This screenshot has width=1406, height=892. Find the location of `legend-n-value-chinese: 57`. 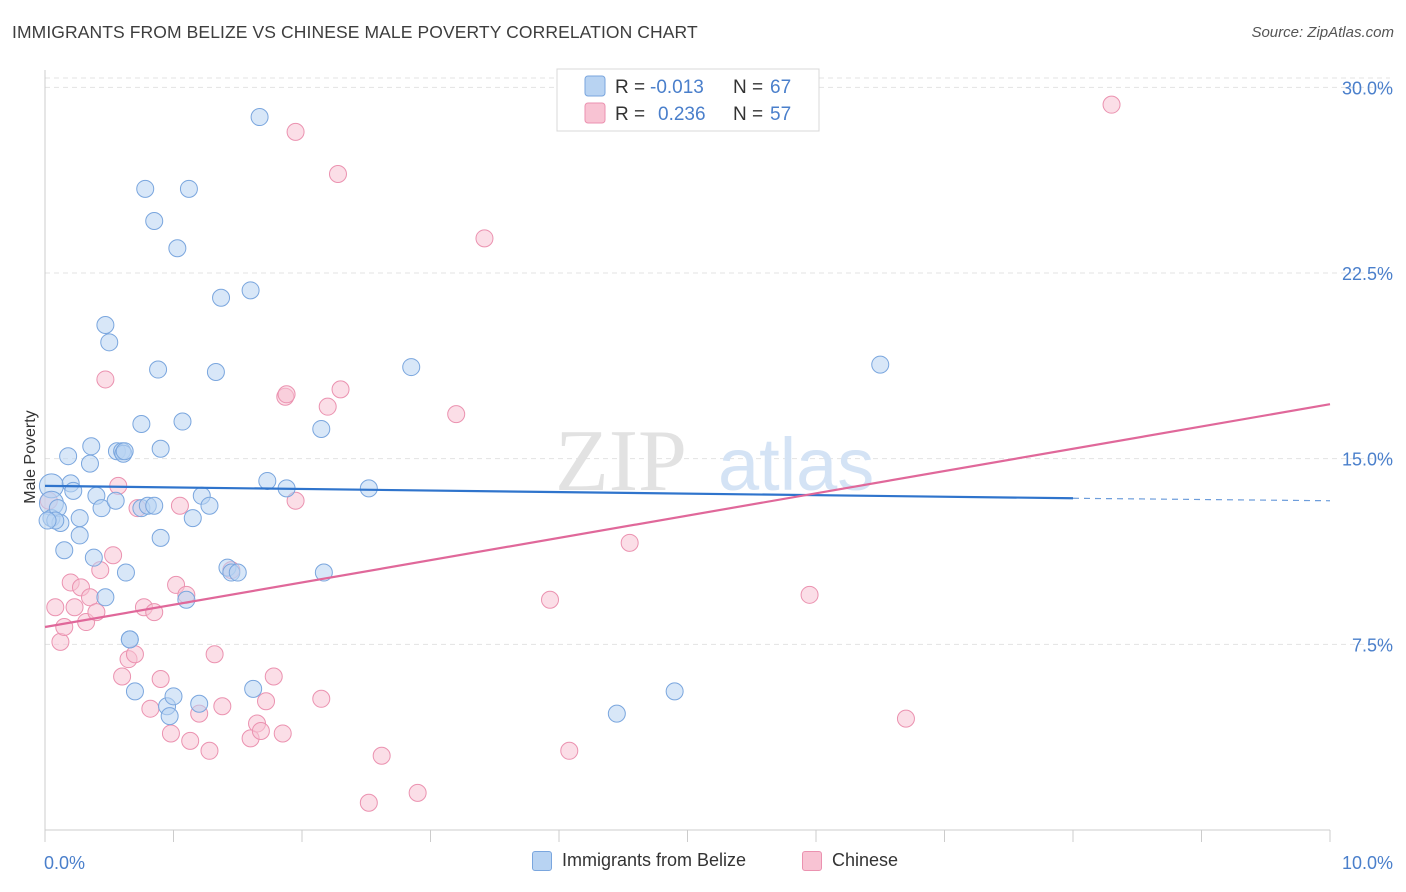

legend-n-value-chinese: 57 is located at coordinates (780, 114).